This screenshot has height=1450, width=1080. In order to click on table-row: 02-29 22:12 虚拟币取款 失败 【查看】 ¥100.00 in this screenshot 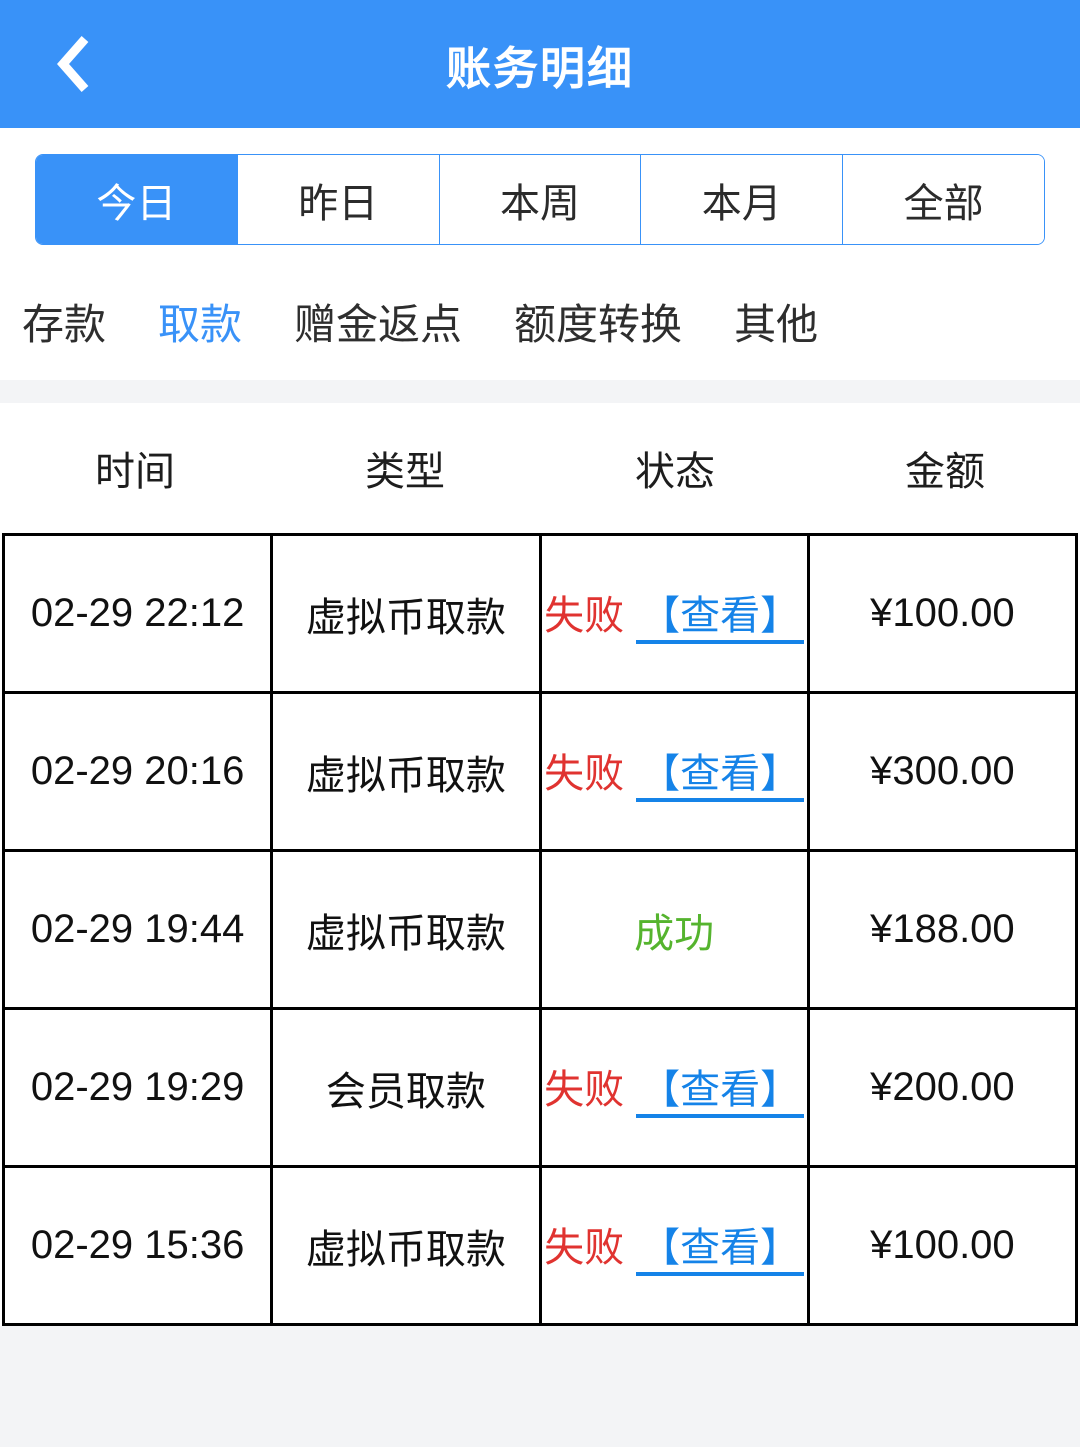, I will do `click(540, 613)`.